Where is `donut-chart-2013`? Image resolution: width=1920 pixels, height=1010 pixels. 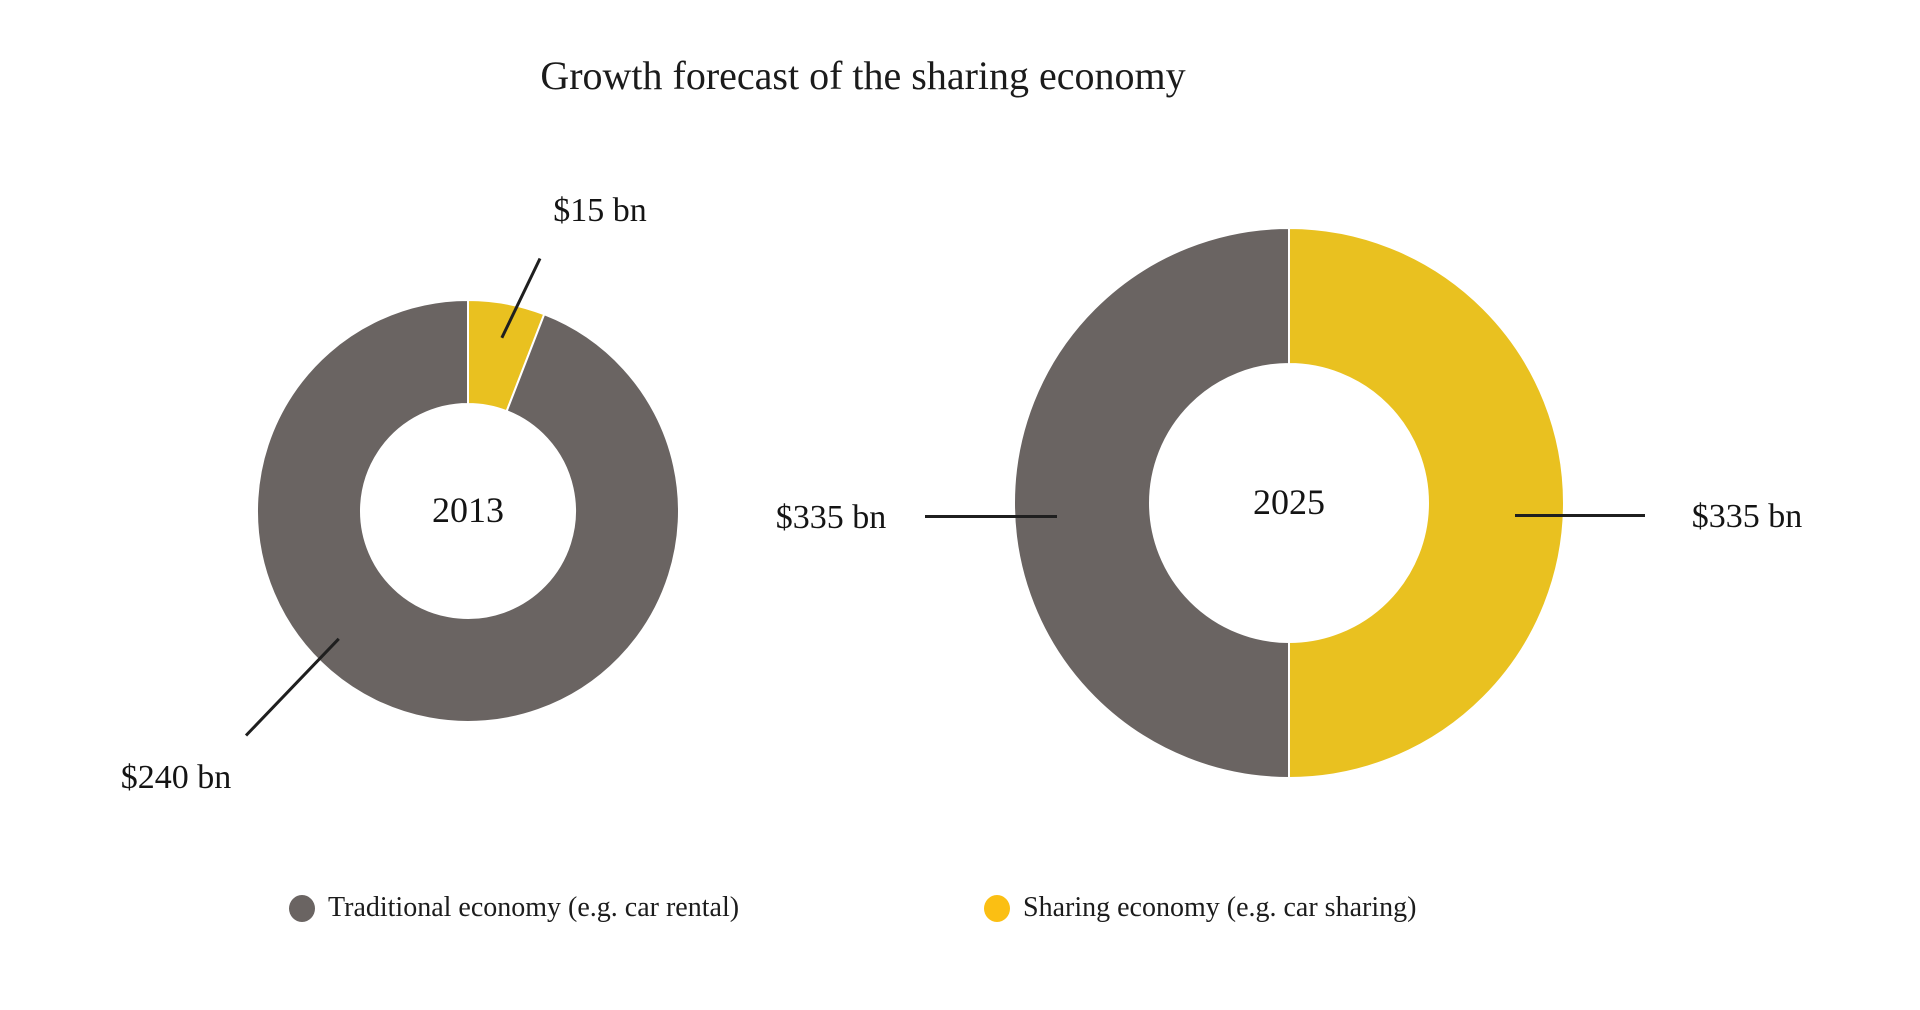
donut-chart-2013 is located at coordinates (468, 511).